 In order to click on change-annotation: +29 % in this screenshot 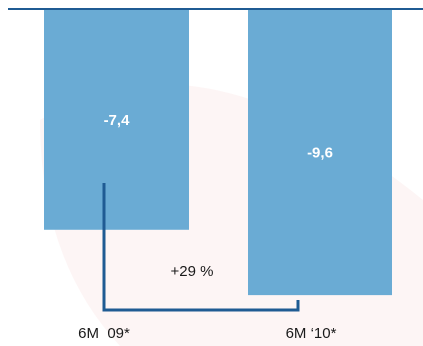, I will do `click(192, 271)`.